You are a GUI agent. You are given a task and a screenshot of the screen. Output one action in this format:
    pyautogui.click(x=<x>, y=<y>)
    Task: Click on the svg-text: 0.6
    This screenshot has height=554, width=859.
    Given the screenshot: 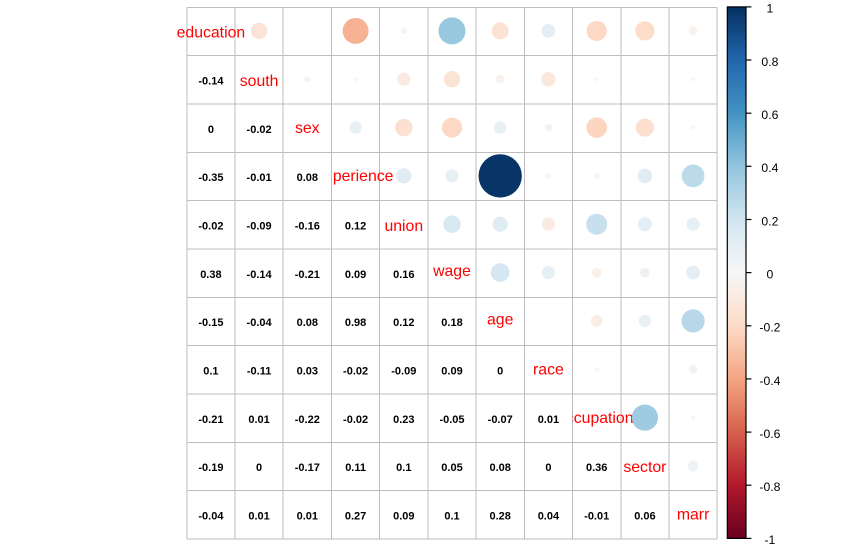 What is the action you would take?
    pyautogui.click(x=769, y=115)
    